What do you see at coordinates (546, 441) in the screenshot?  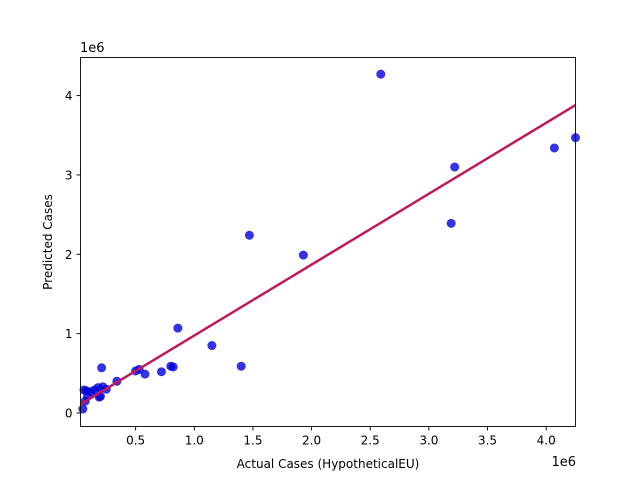 I see `x-tick-label: 4.0` at bounding box center [546, 441].